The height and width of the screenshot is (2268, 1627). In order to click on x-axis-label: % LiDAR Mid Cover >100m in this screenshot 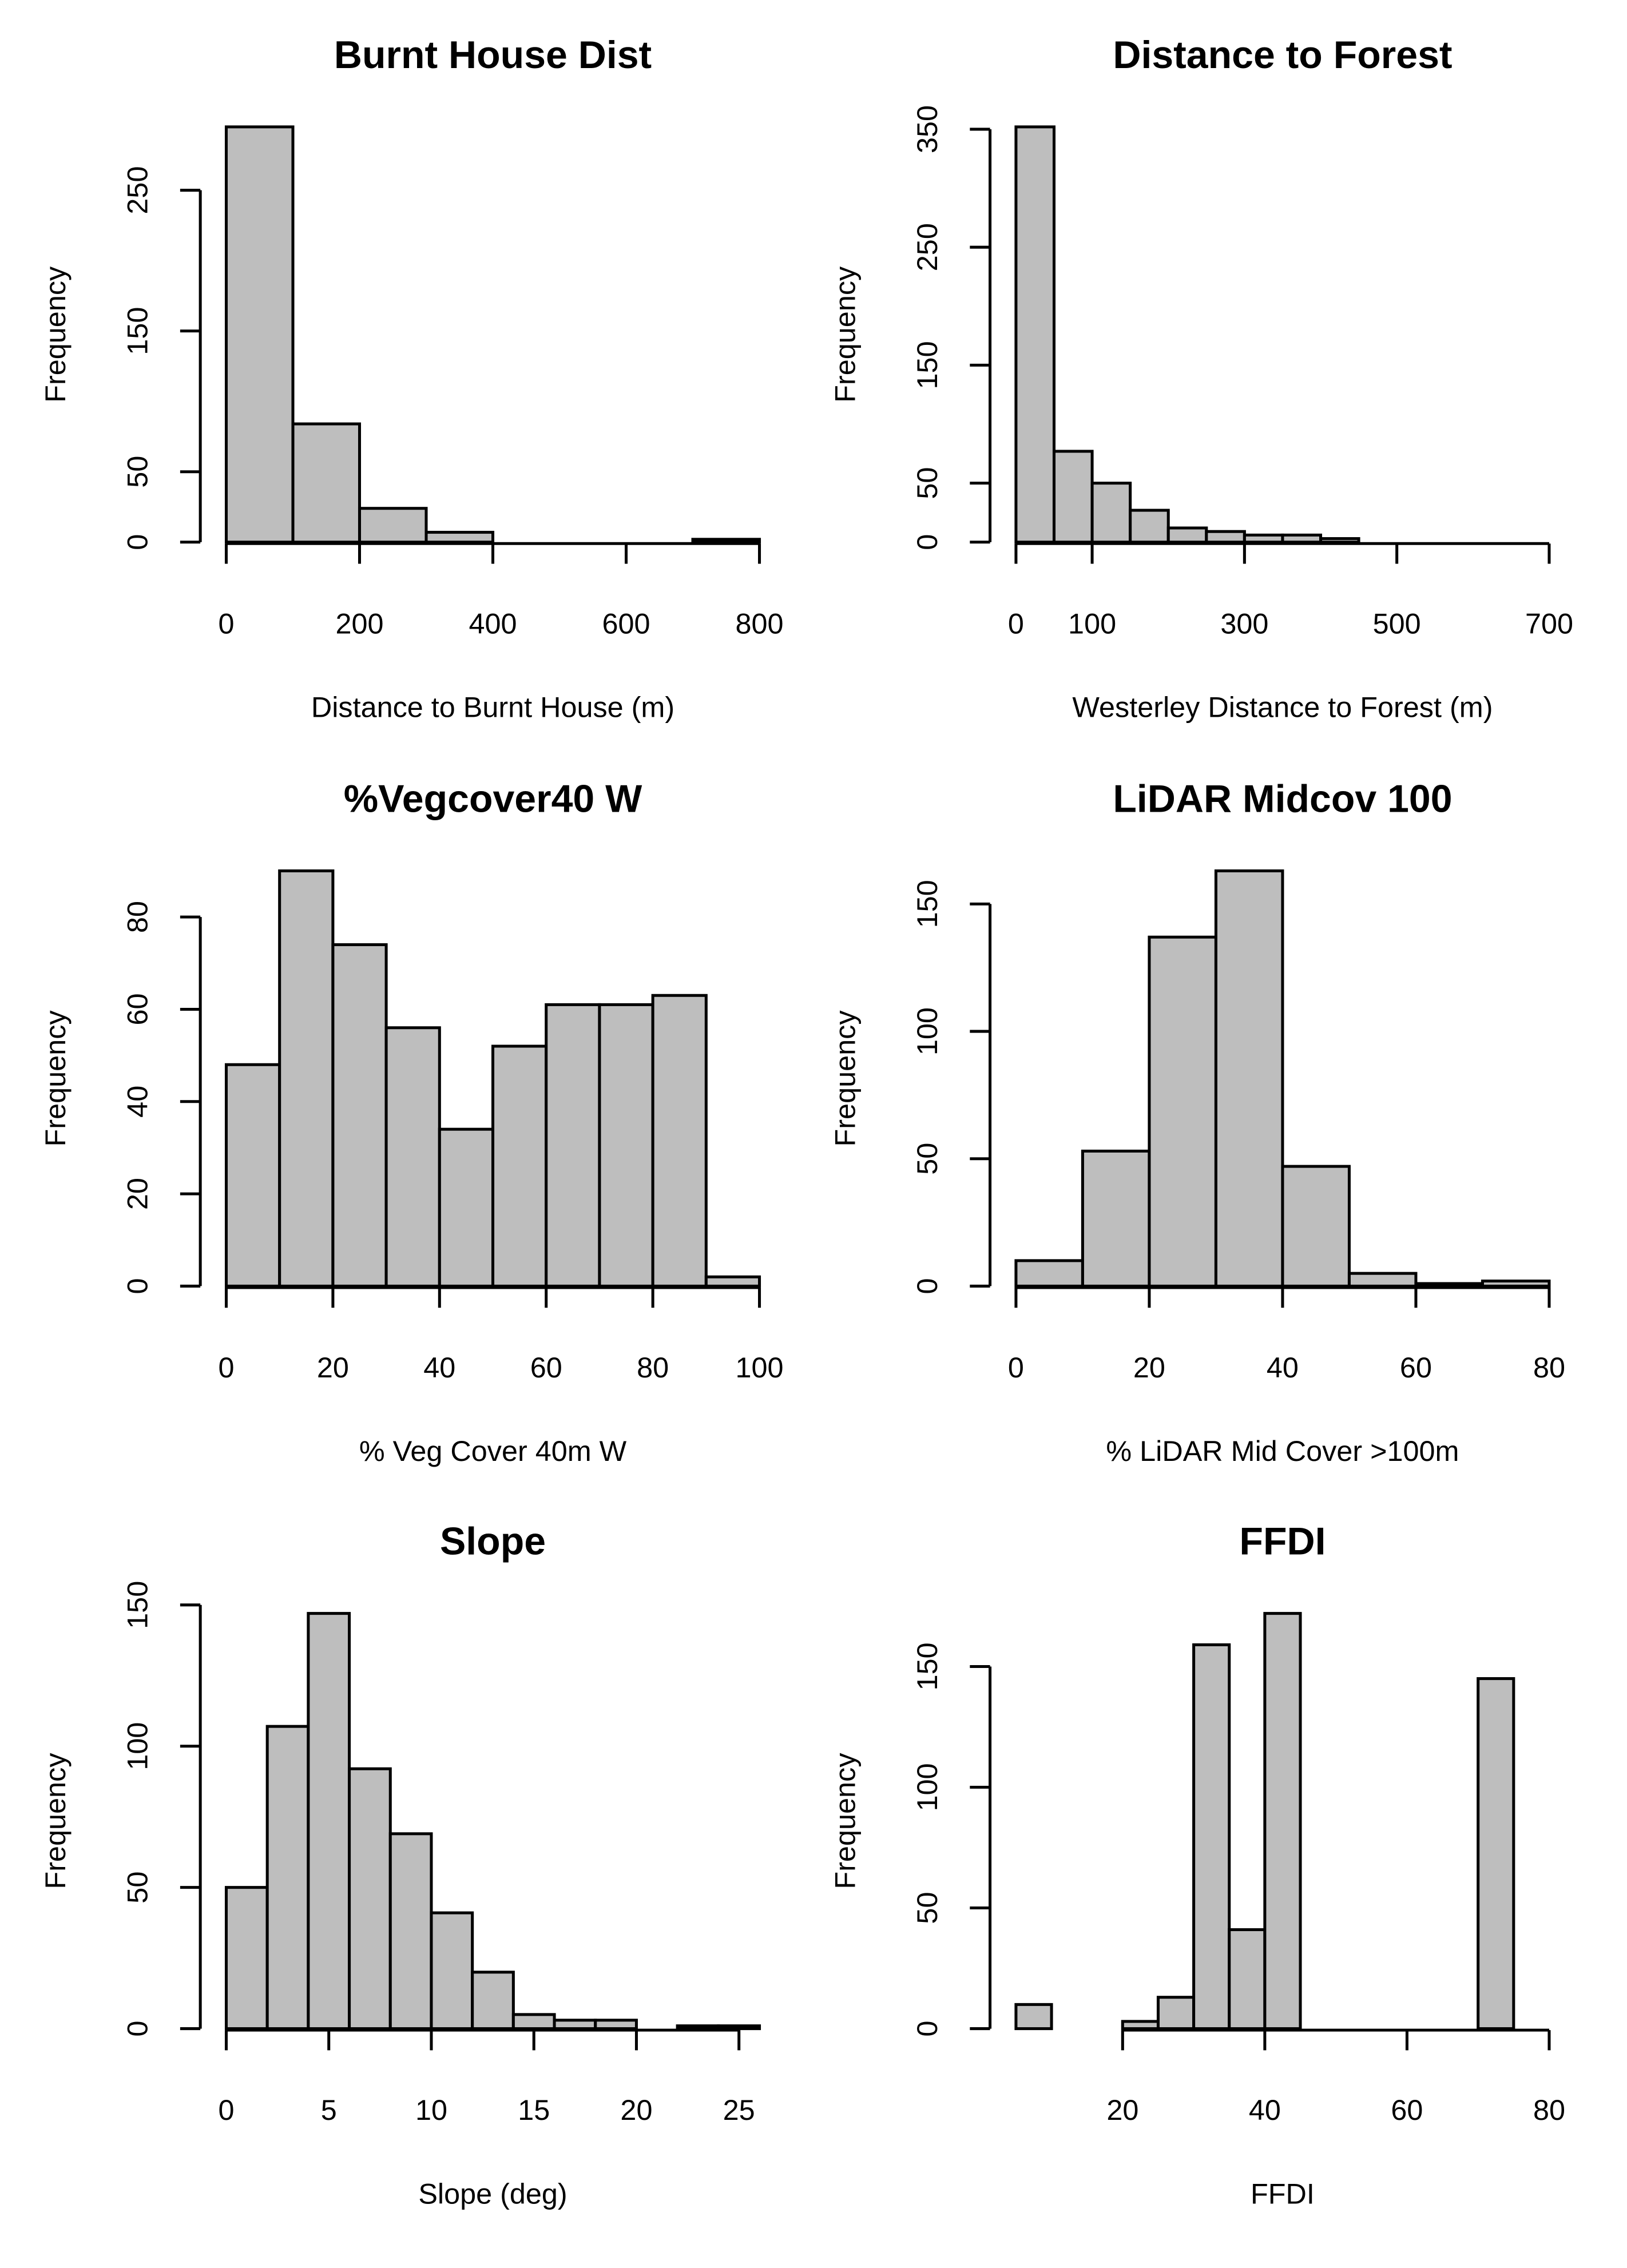, I will do `click(1282, 1451)`.